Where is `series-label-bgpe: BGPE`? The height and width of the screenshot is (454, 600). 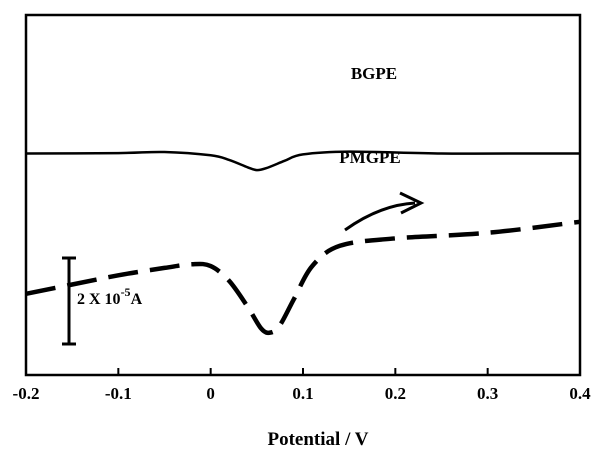
series-label-bgpe: BGPE is located at coordinates (374, 73).